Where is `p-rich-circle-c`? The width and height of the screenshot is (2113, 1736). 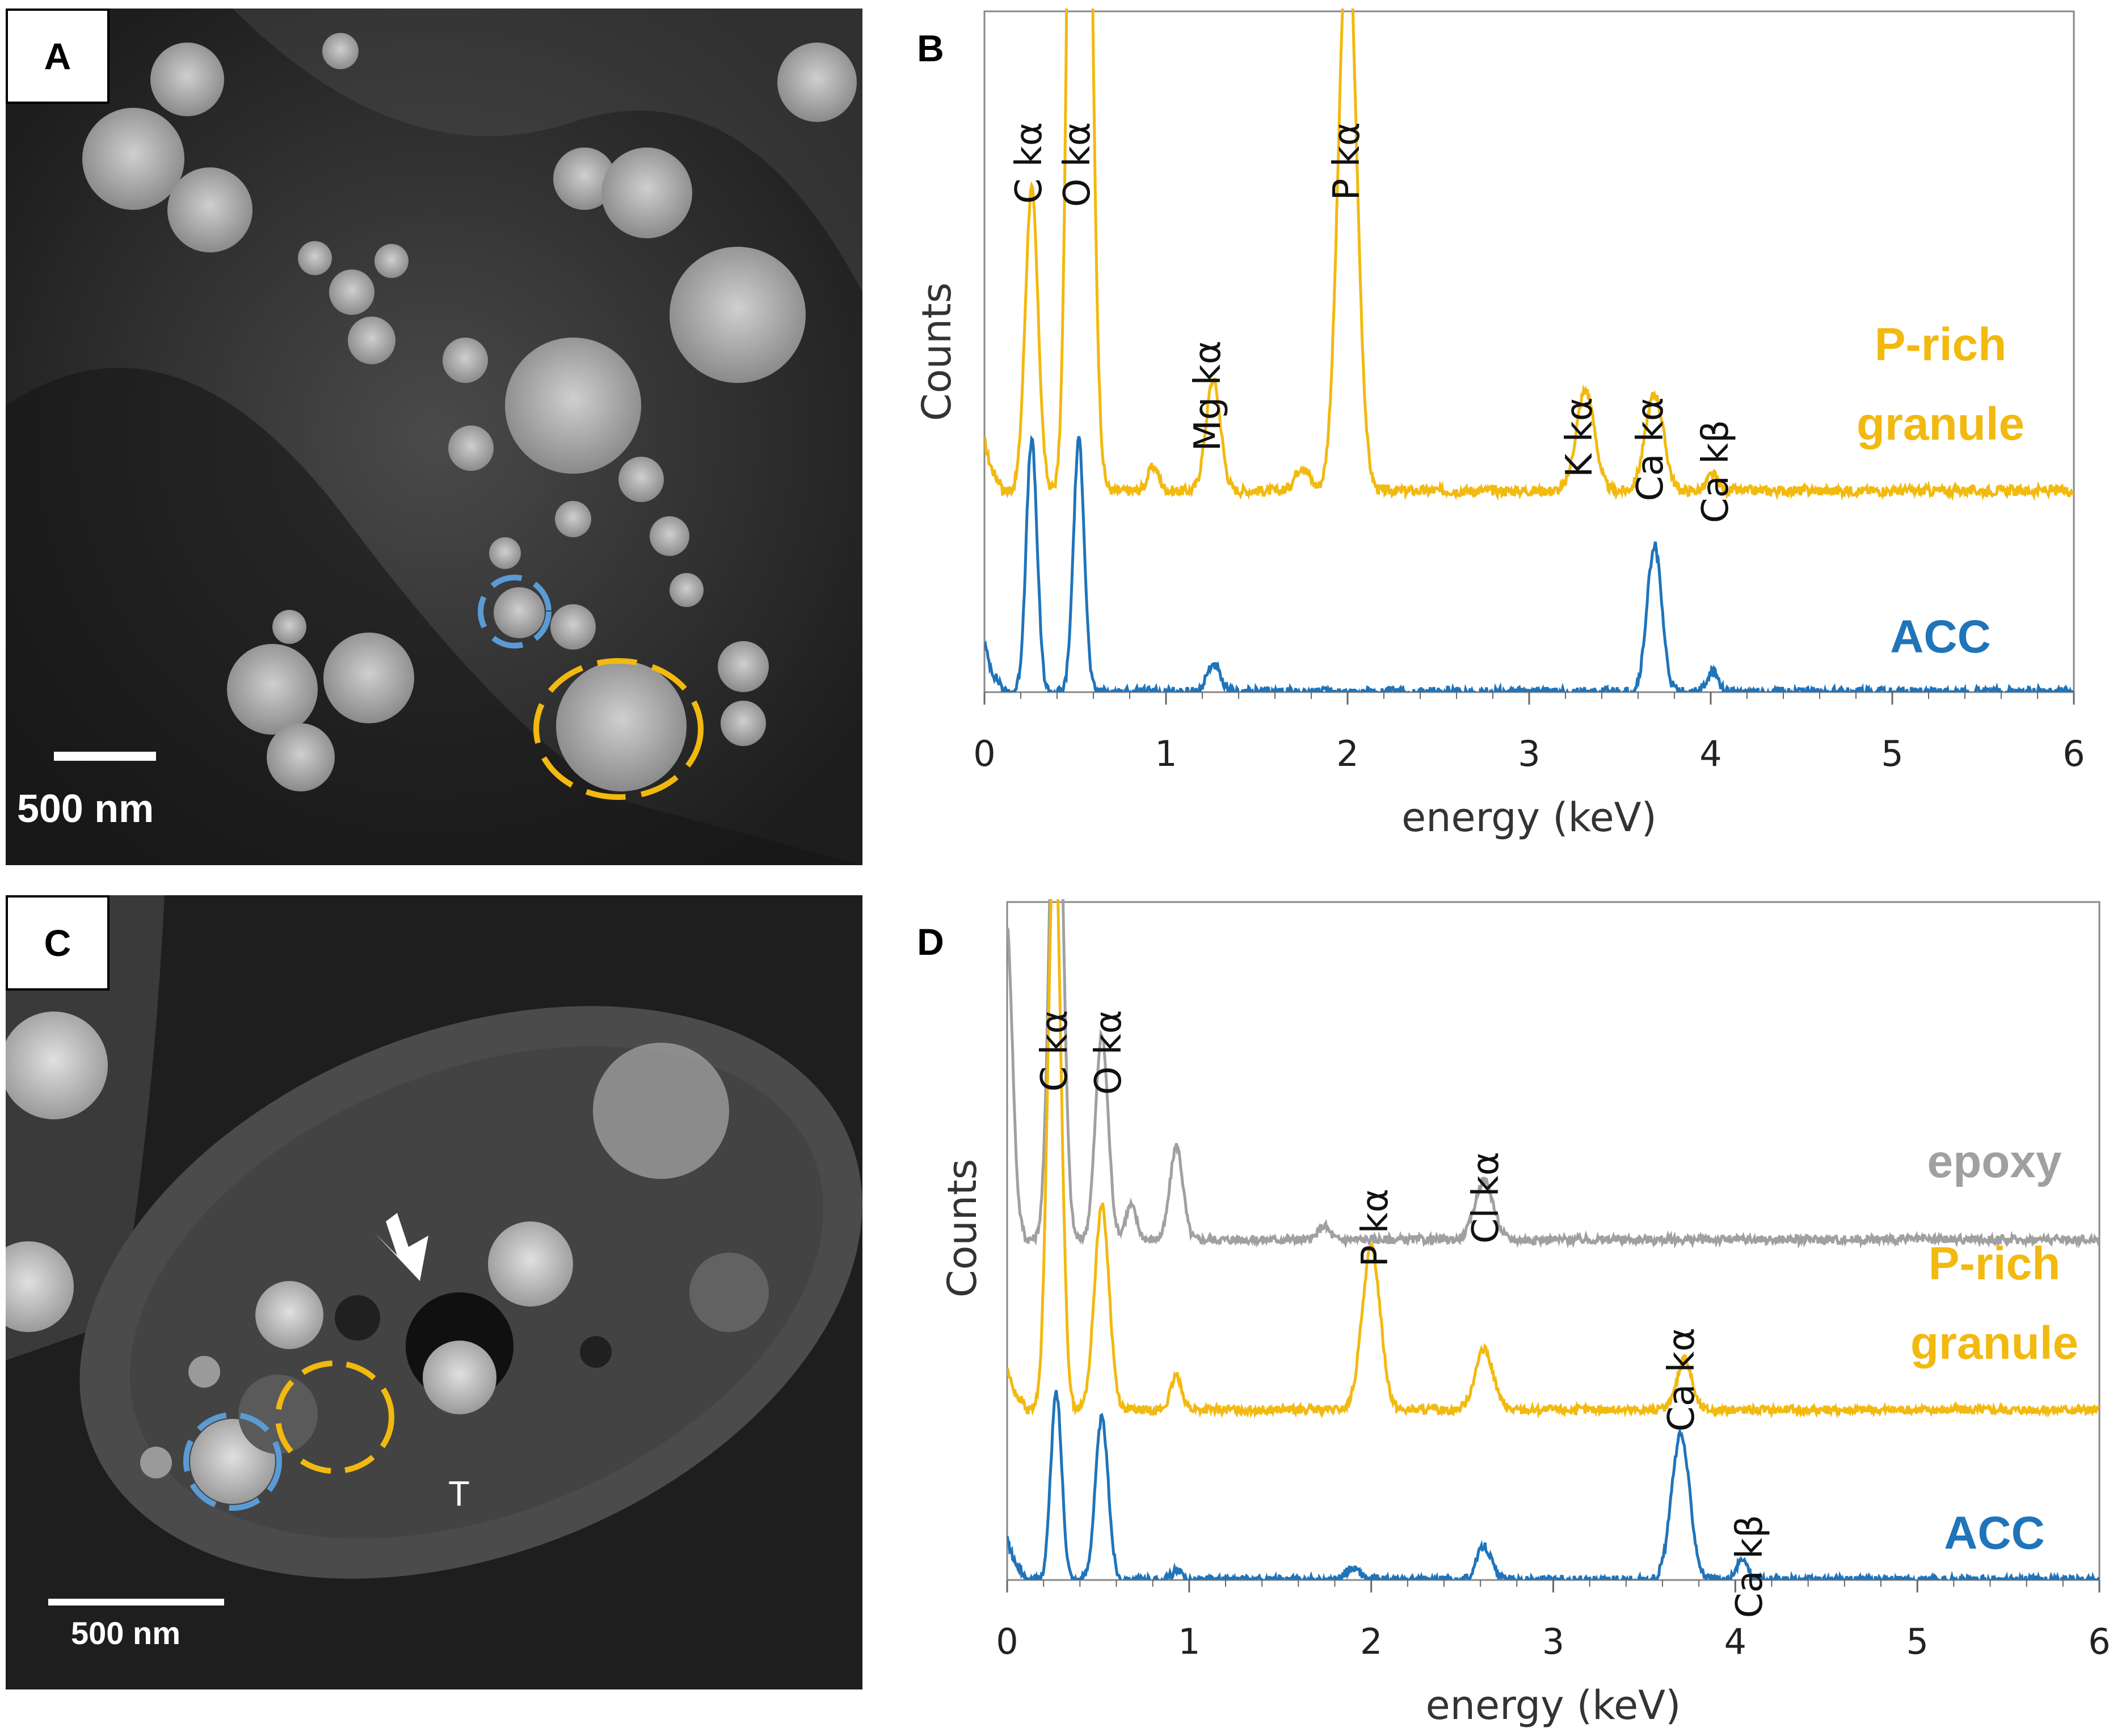 p-rich-circle-c is located at coordinates (334, 1417).